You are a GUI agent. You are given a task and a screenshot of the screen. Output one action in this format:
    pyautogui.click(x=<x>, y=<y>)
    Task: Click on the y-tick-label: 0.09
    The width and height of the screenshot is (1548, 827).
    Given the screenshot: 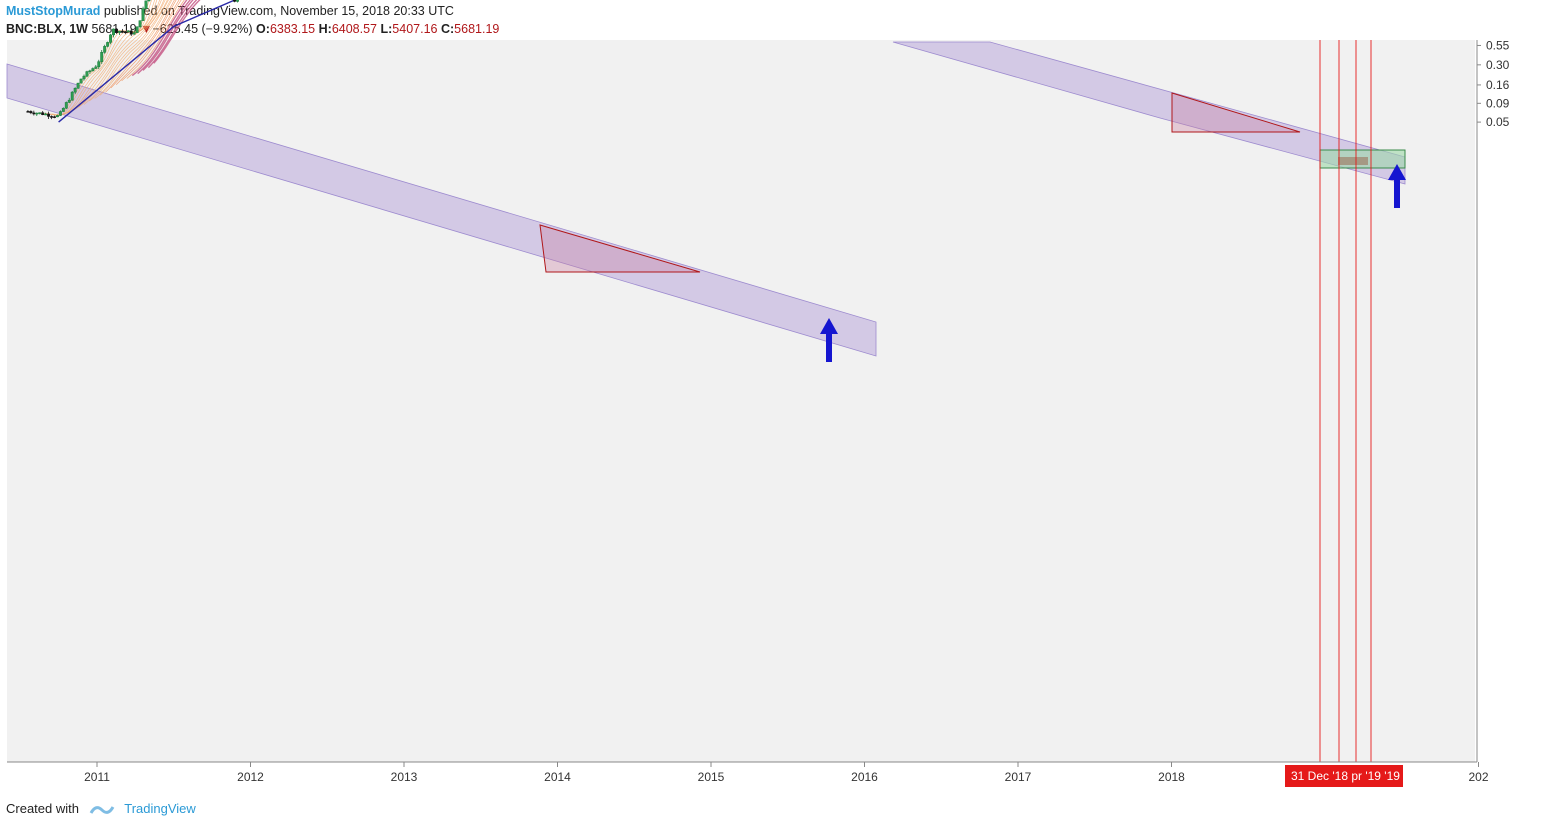 What is the action you would take?
    pyautogui.click(x=1498, y=103)
    